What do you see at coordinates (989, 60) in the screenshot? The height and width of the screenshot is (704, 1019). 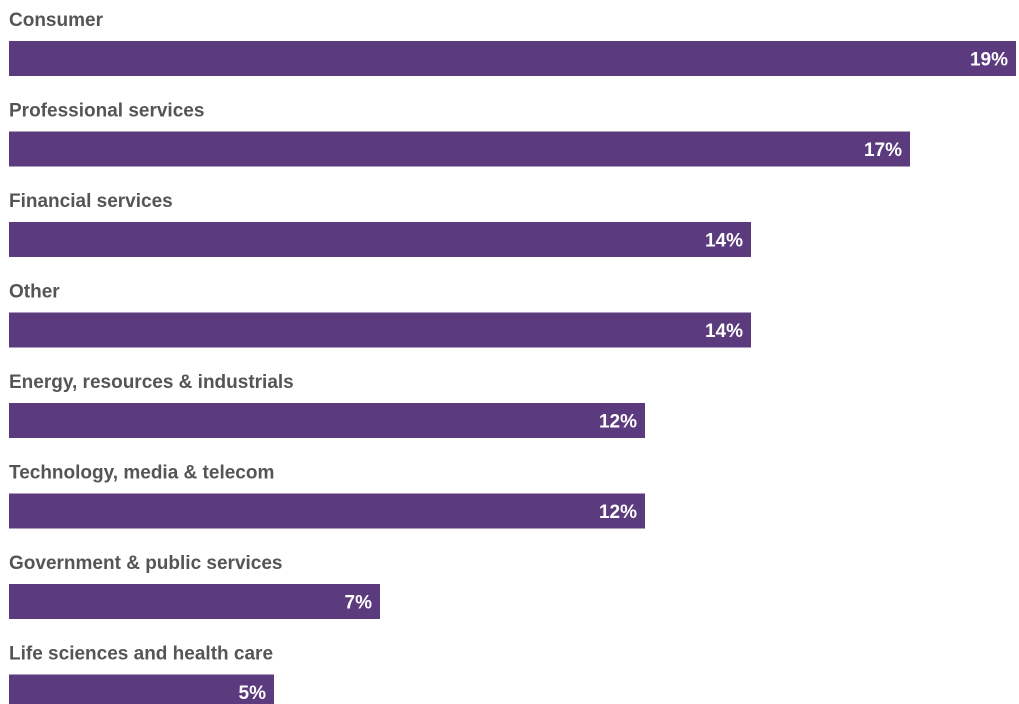 I see `value-label: 19%` at bounding box center [989, 60].